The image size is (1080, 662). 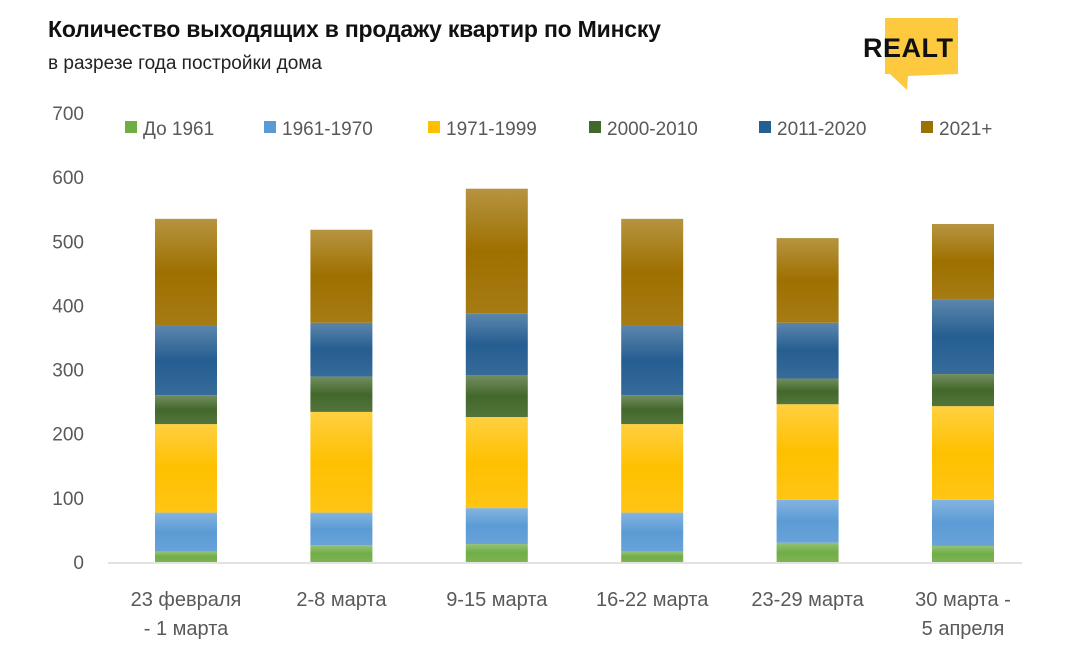 What do you see at coordinates (186, 629) in the screenshot?
I see `x-tick-label: - 1 марта` at bounding box center [186, 629].